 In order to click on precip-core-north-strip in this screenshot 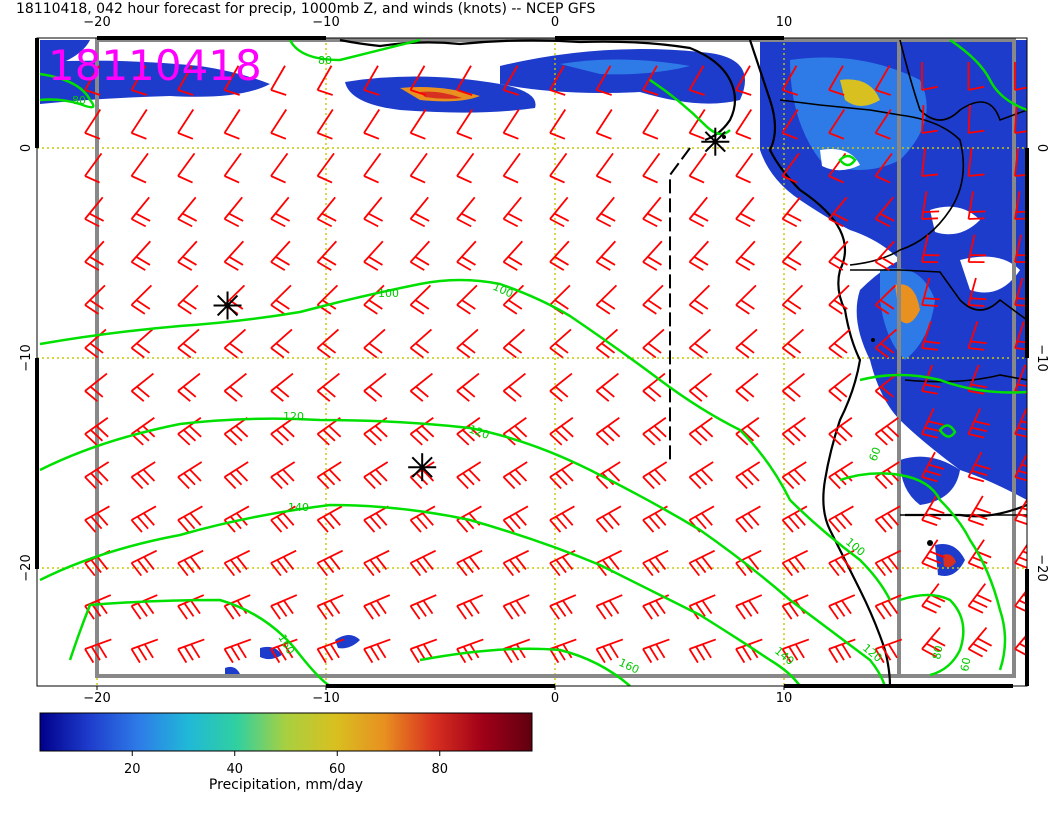, I will do `click(625, 67)`.